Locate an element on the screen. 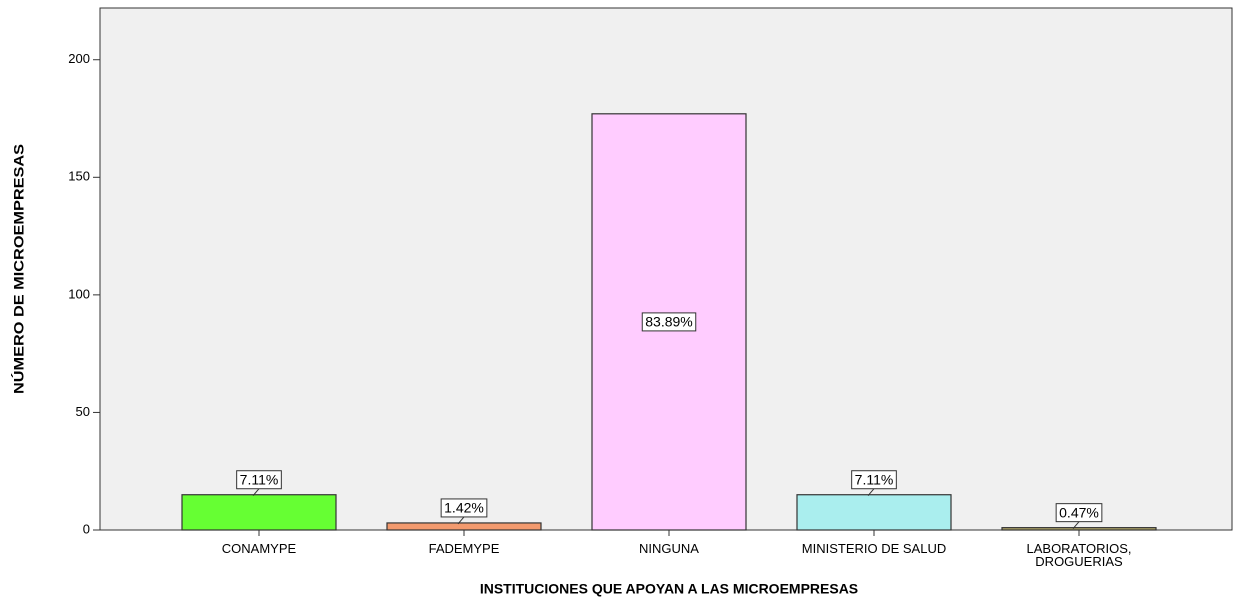 This screenshot has height=599, width=1237. y-tick-label: 100 is located at coordinates (79, 293).